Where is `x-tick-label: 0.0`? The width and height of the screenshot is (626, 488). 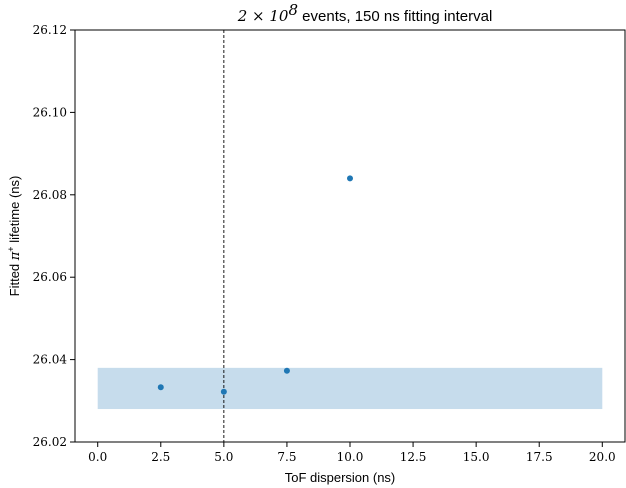 x-tick-label: 0.0 is located at coordinates (97, 457).